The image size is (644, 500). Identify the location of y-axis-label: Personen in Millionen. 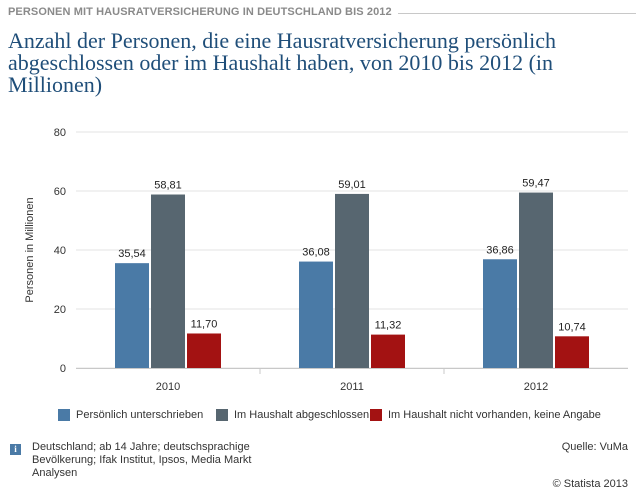
(30, 249).